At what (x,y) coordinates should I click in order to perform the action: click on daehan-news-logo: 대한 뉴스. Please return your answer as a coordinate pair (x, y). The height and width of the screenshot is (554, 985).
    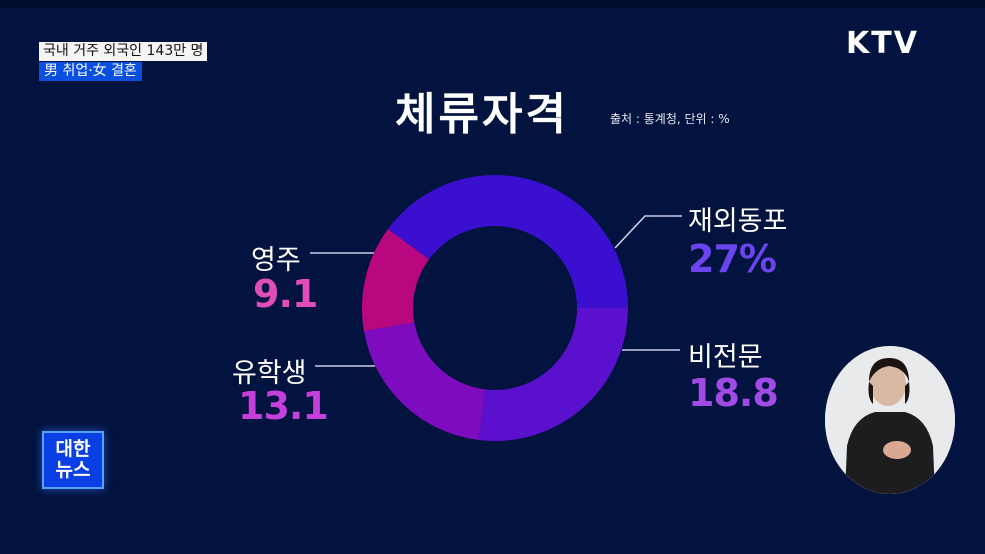
    Looking at the image, I should click on (73, 460).